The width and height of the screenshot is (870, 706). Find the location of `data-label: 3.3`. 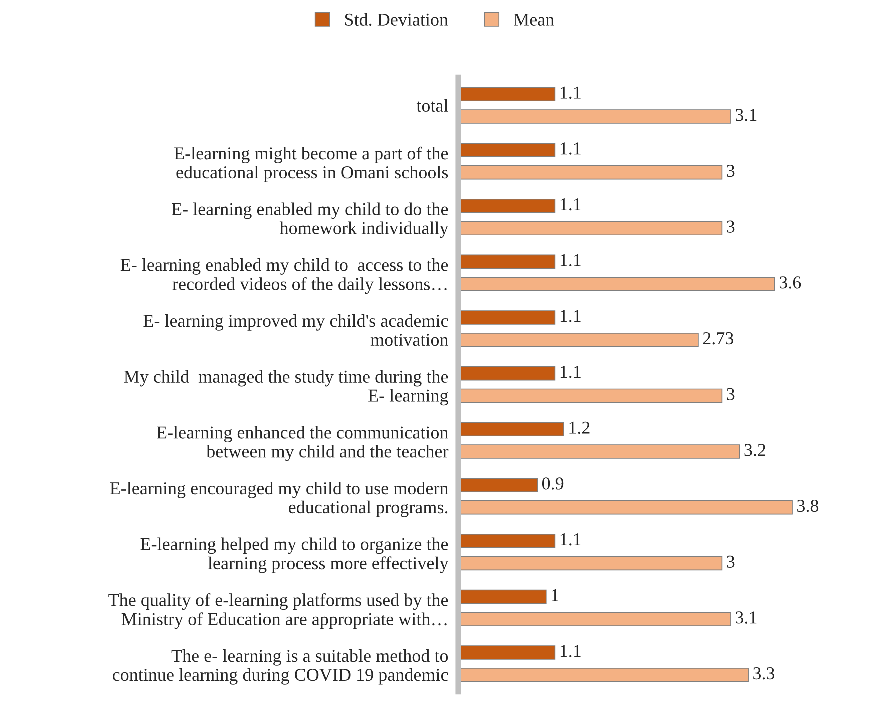

data-label: 3.3 is located at coordinates (764, 674).